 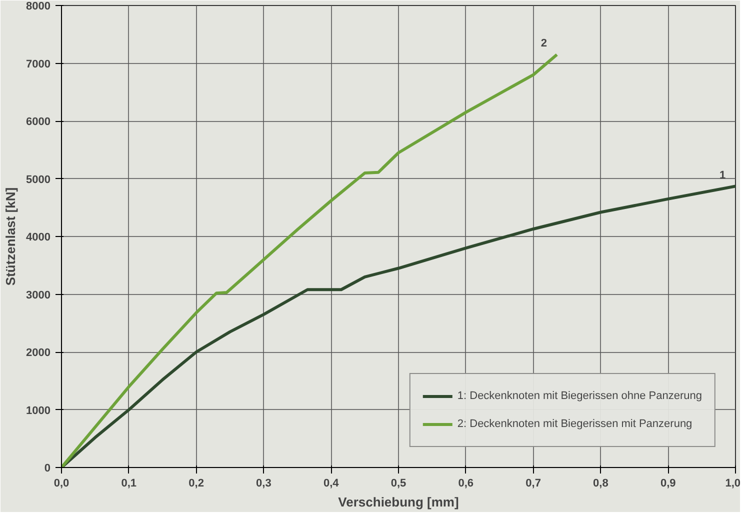 I want to click on x-axis-title: Verschiebung [mm], so click(x=398, y=502).